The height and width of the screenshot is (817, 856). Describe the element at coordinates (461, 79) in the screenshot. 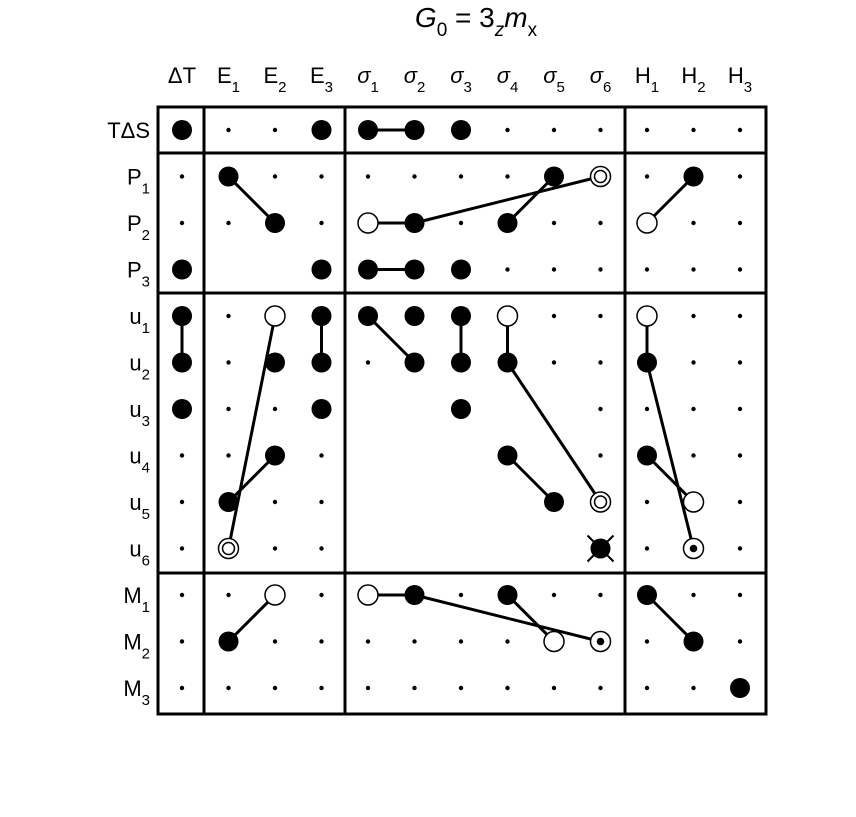

I see `column-label: σ3` at that location.